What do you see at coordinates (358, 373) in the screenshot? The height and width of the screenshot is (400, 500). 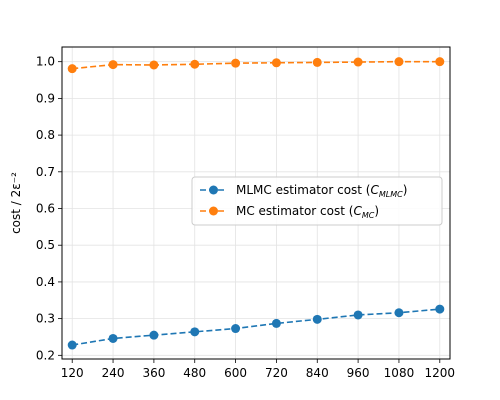 I see `x-tick-label: 960` at bounding box center [358, 373].